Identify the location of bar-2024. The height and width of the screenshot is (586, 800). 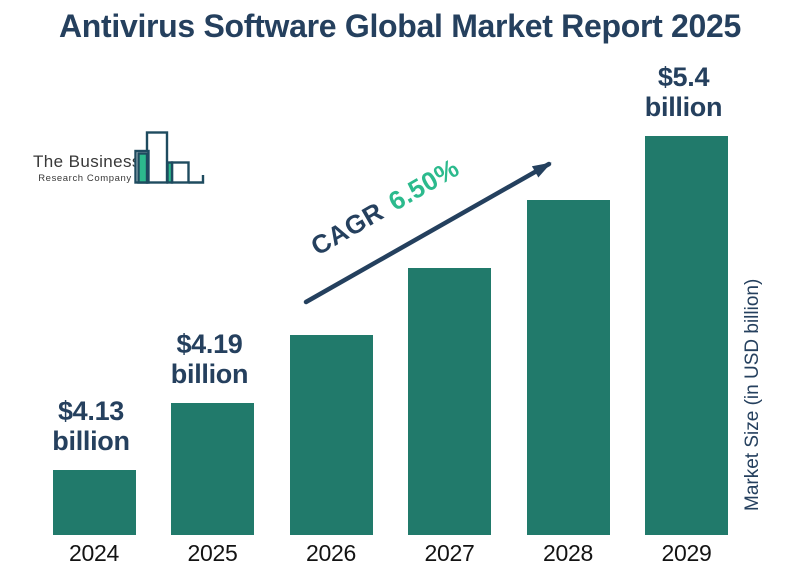
(94, 502).